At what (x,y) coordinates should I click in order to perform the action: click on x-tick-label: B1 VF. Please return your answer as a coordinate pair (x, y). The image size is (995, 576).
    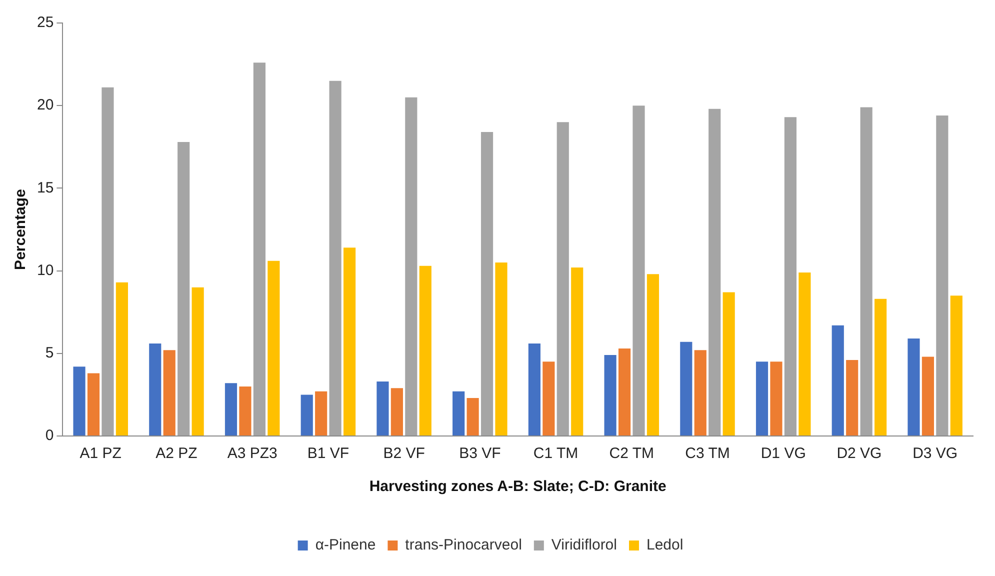
    Looking at the image, I should click on (328, 453).